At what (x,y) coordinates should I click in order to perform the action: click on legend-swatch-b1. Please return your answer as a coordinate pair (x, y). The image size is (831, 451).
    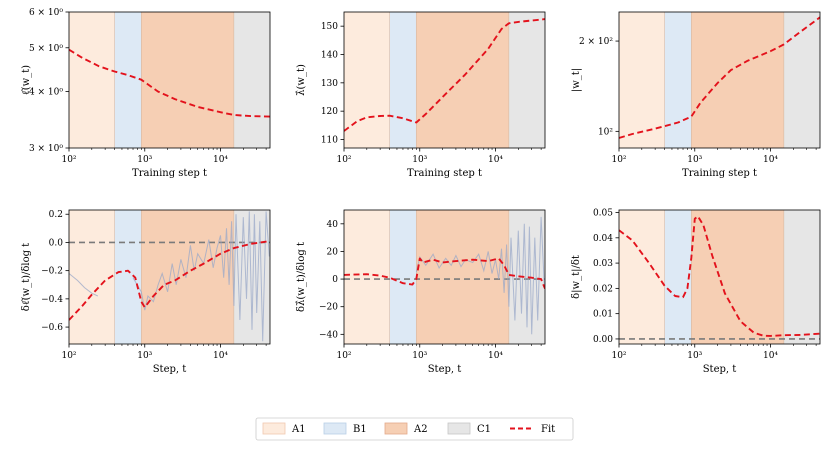
    Looking at the image, I should click on (335, 428).